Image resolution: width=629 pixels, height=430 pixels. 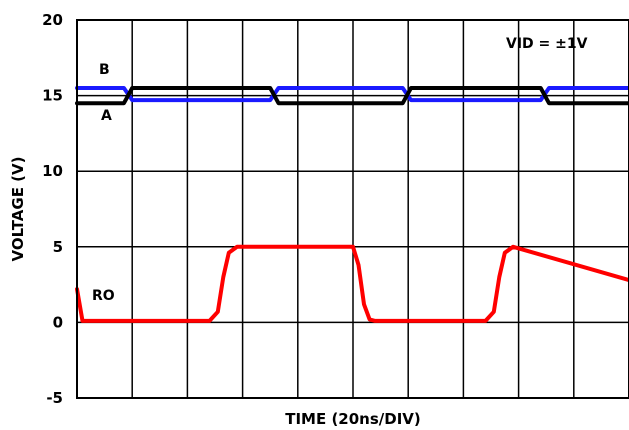 What do you see at coordinates (353, 419) in the screenshot?
I see `x-axis-label: TIME (20ns/DIV)` at bounding box center [353, 419].